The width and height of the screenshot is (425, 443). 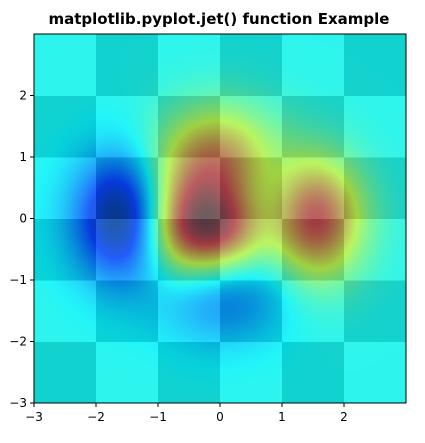 I want to click on y-tick-label: 1, so click(x=23, y=157).